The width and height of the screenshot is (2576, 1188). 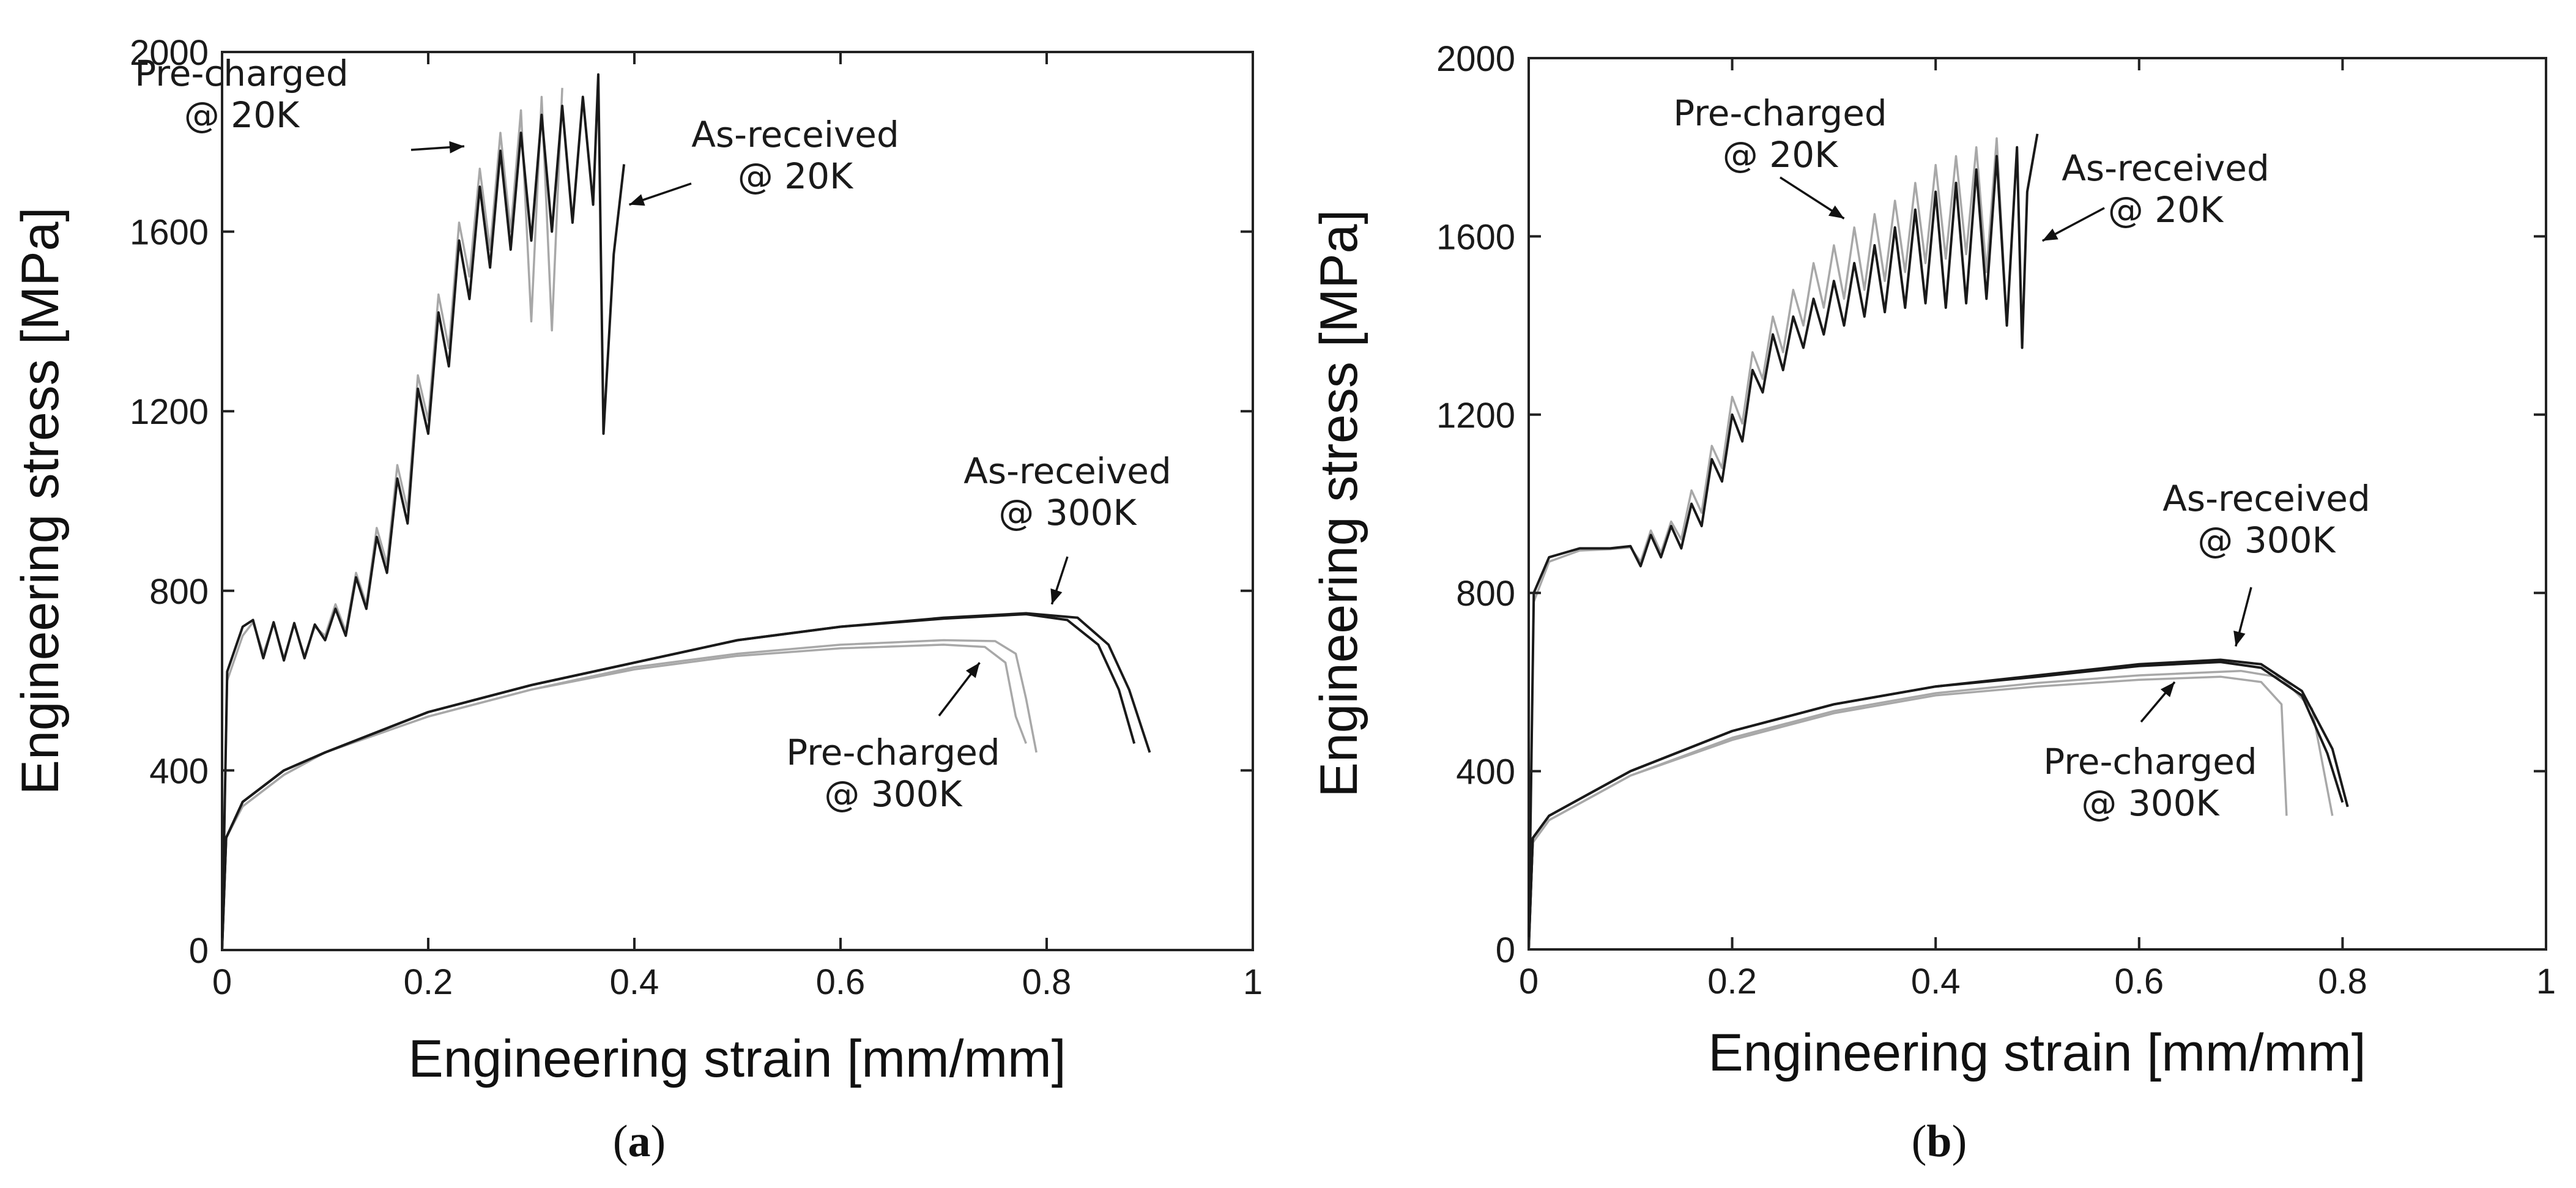 I want to click on panel-letter-a: a, so click(x=639, y=1141).